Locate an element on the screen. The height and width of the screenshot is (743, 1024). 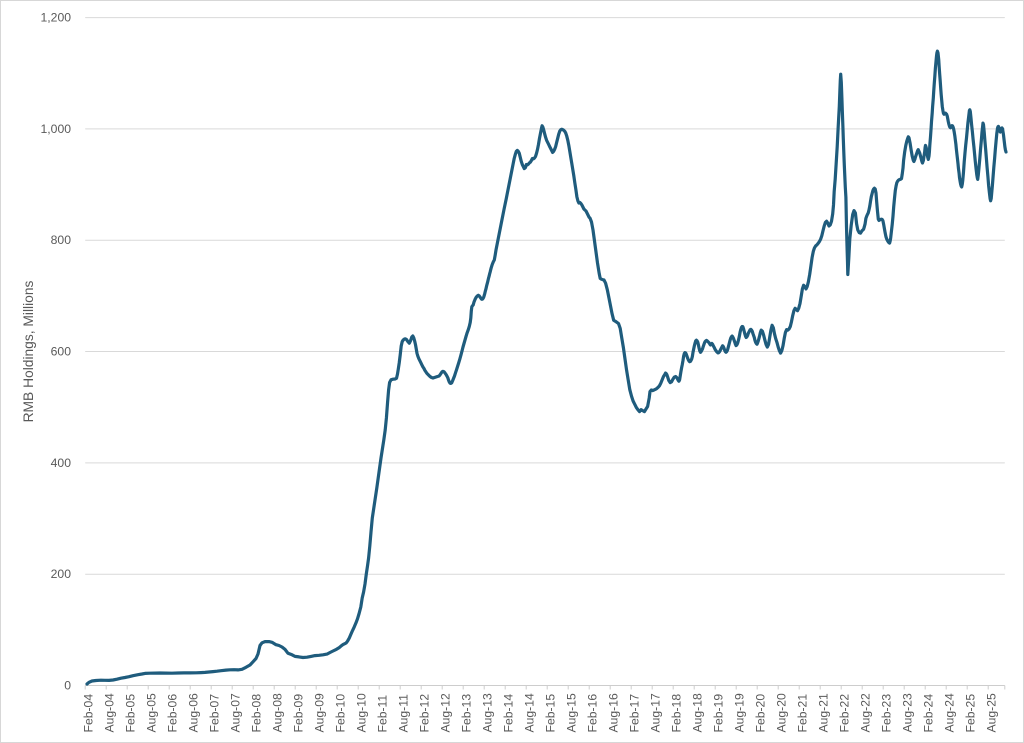
svg-text: Feb-09 is located at coordinates (299, 713).